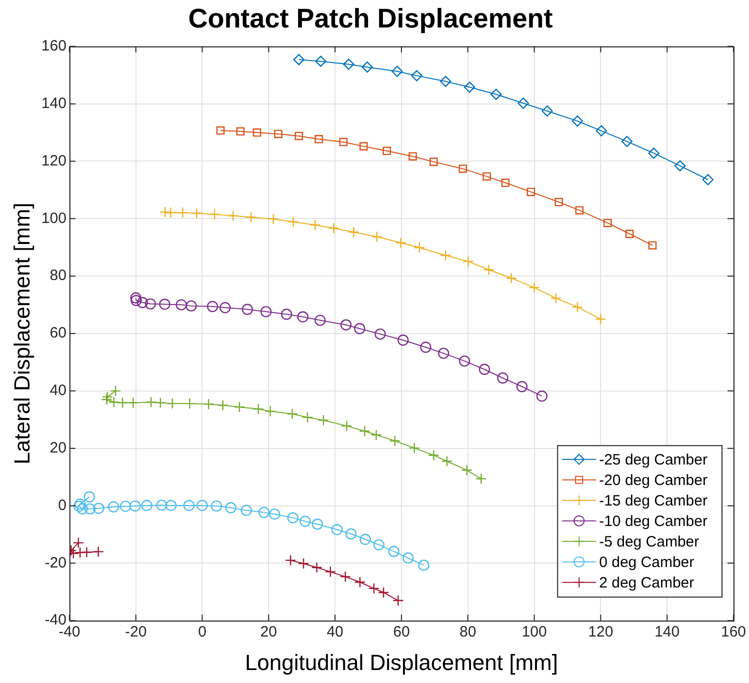 The height and width of the screenshot is (683, 749). Describe the element at coordinates (649, 541) in the screenshot. I see `legend-label: -5 deg Camber` at that location.